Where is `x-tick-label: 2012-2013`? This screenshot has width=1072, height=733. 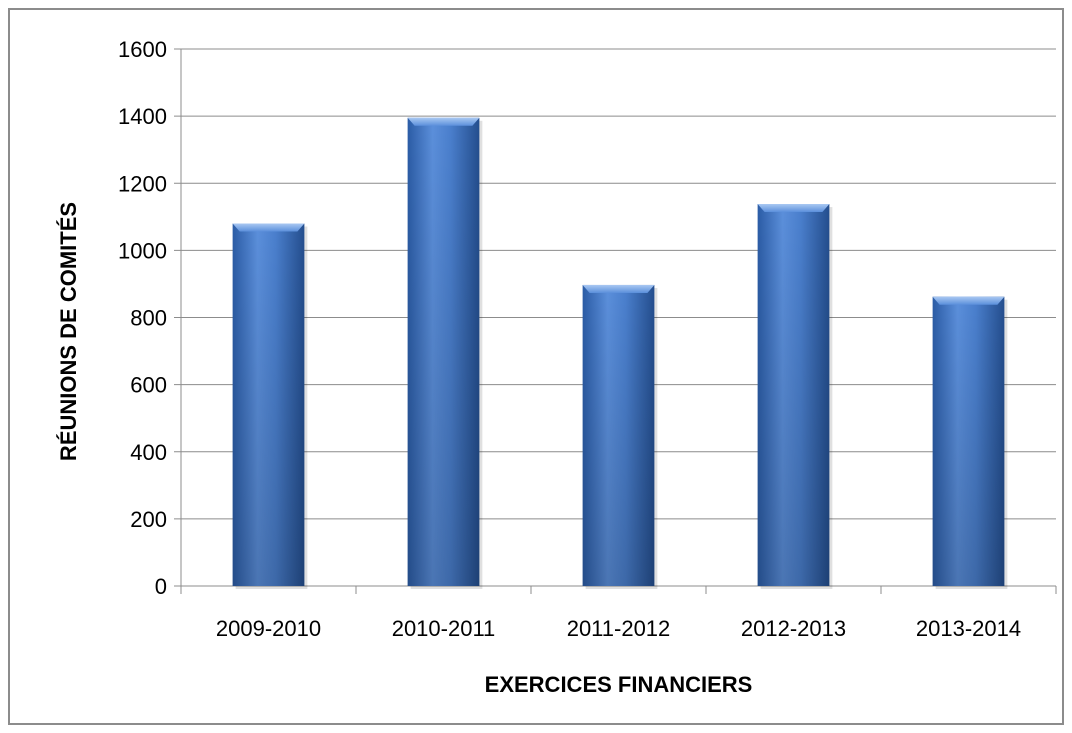
x-tick-label: 2012-2013 is located at coordinates (793, 628).